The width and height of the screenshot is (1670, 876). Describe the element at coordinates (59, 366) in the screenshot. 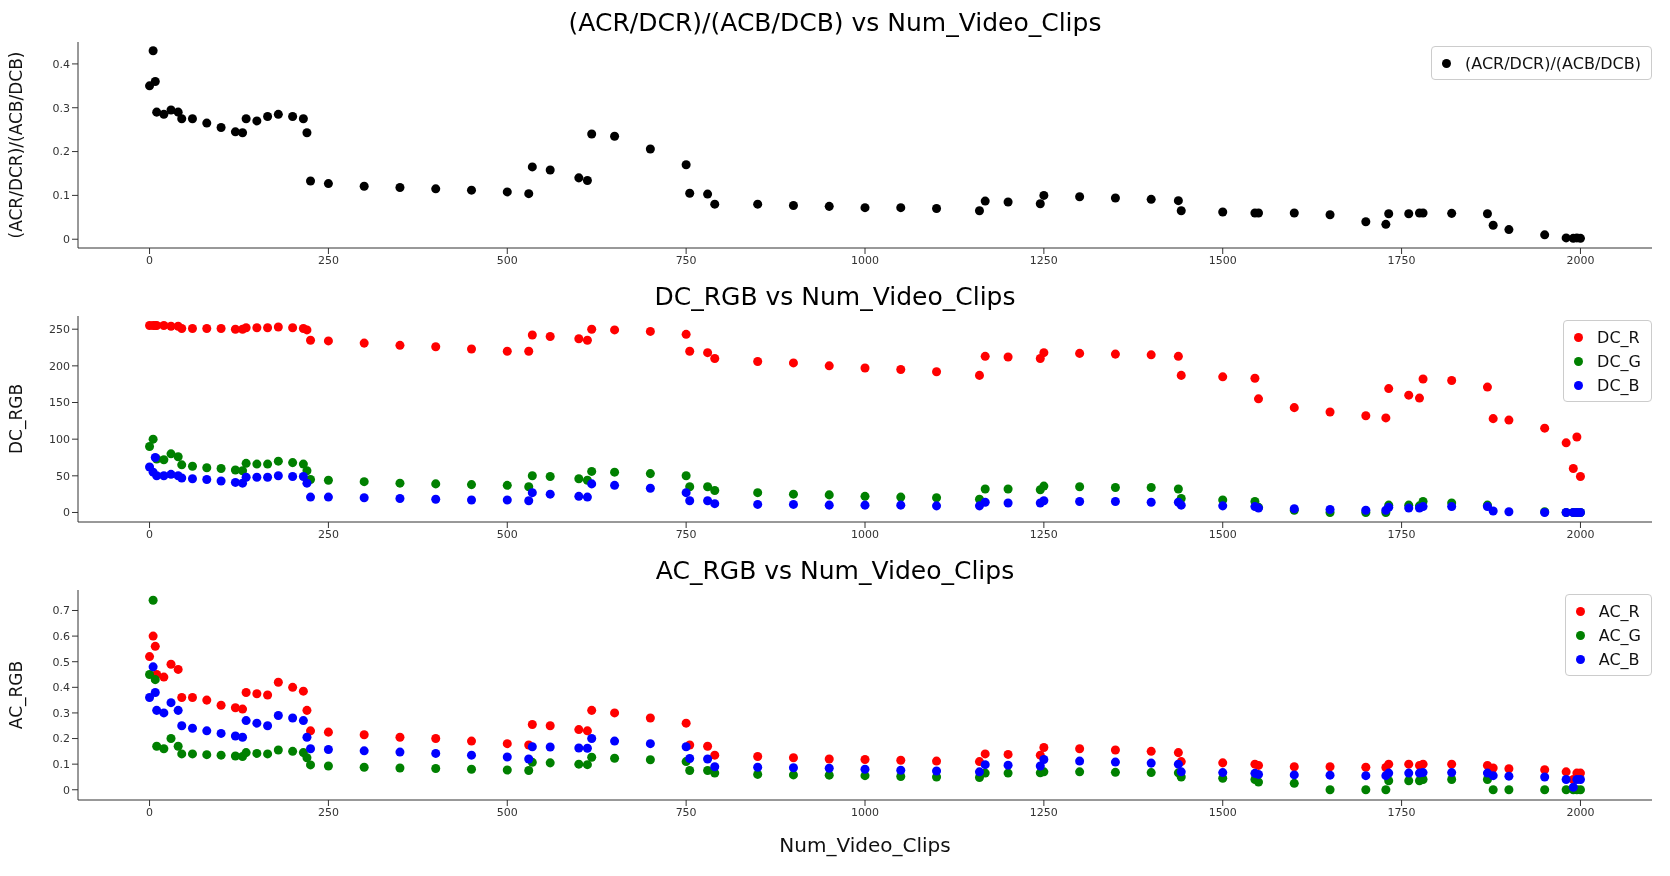

I see `y-tick-label: 200` at that location.